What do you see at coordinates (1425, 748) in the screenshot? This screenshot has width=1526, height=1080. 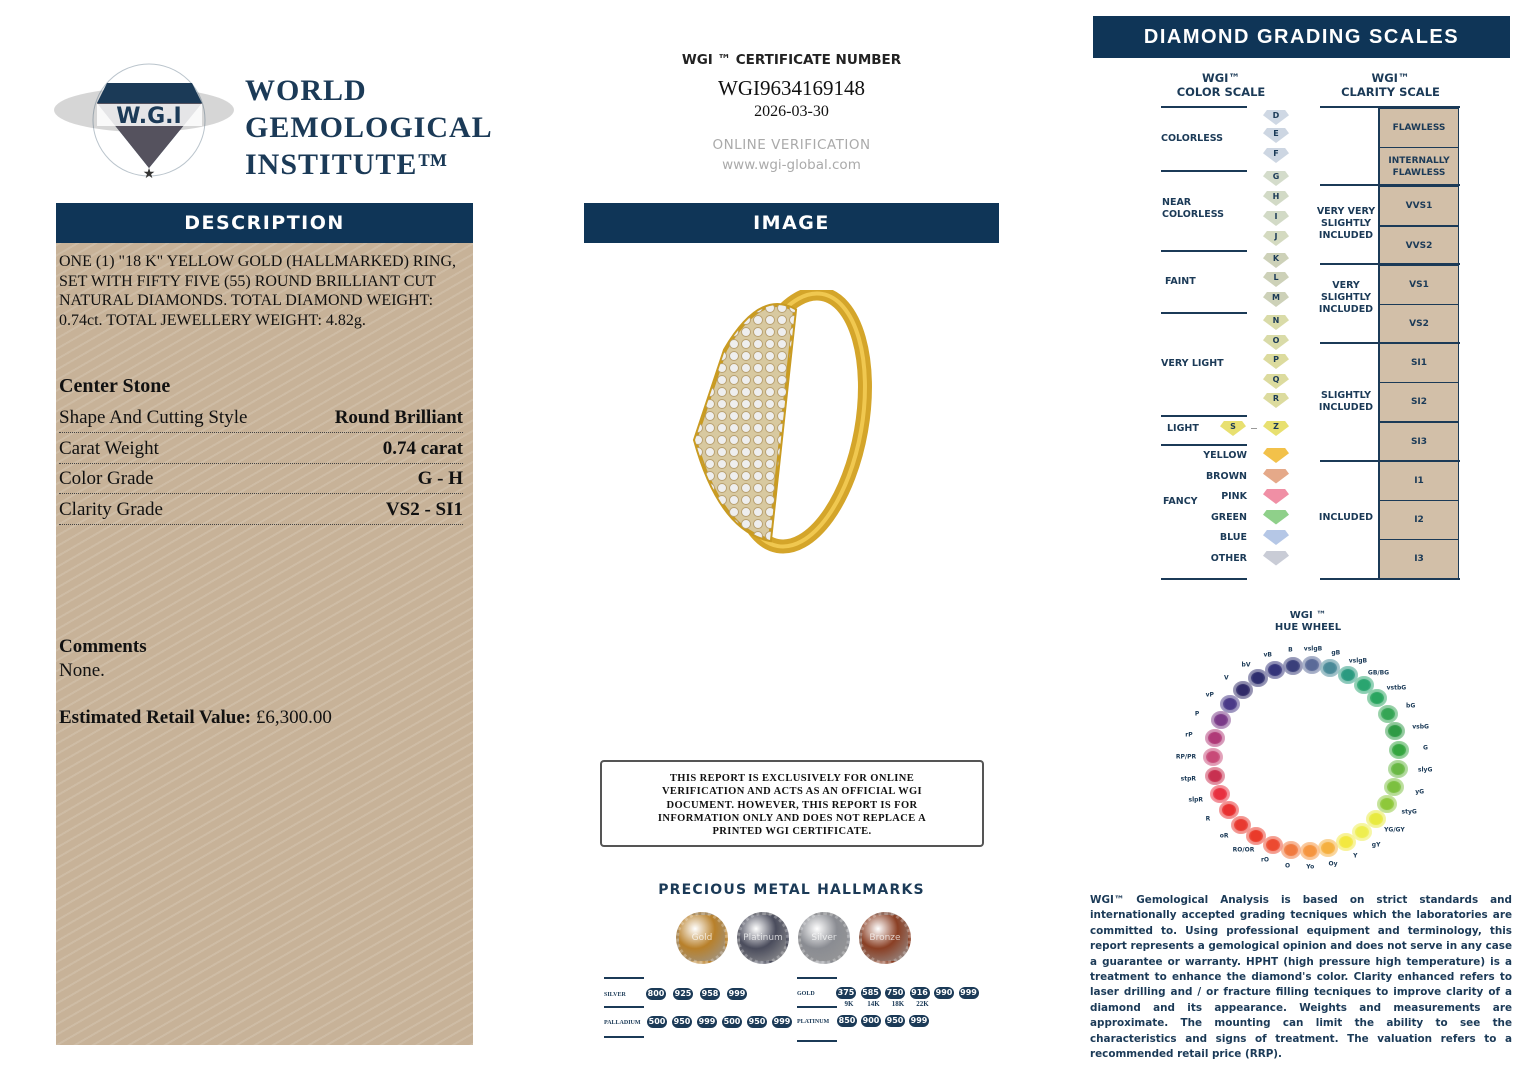 I see `hue-label: G` at bounding box center [1425, 748].